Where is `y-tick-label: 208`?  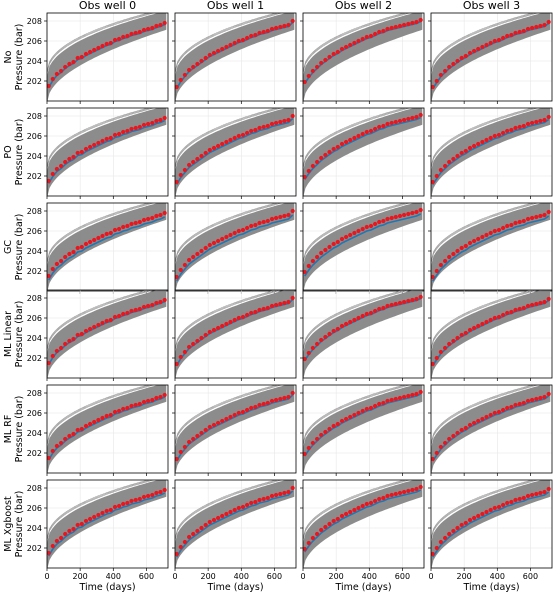 y-tick-label: 208 is located at coordinates (34, 393).